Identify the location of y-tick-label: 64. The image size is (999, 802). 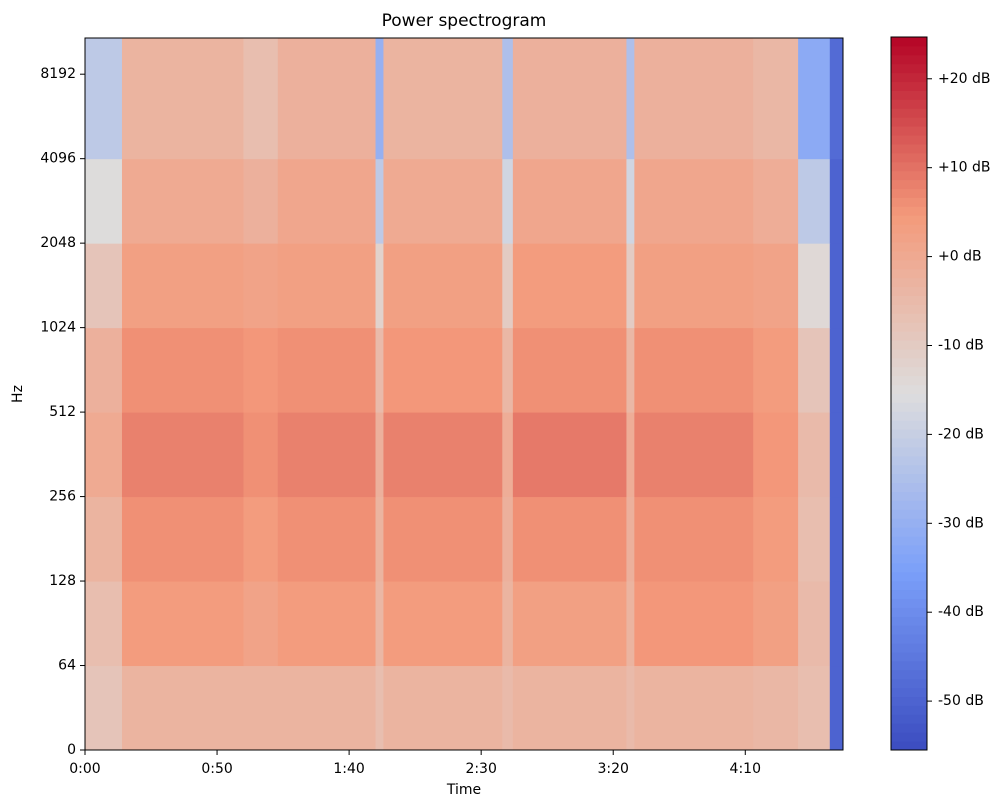
(67, 666).